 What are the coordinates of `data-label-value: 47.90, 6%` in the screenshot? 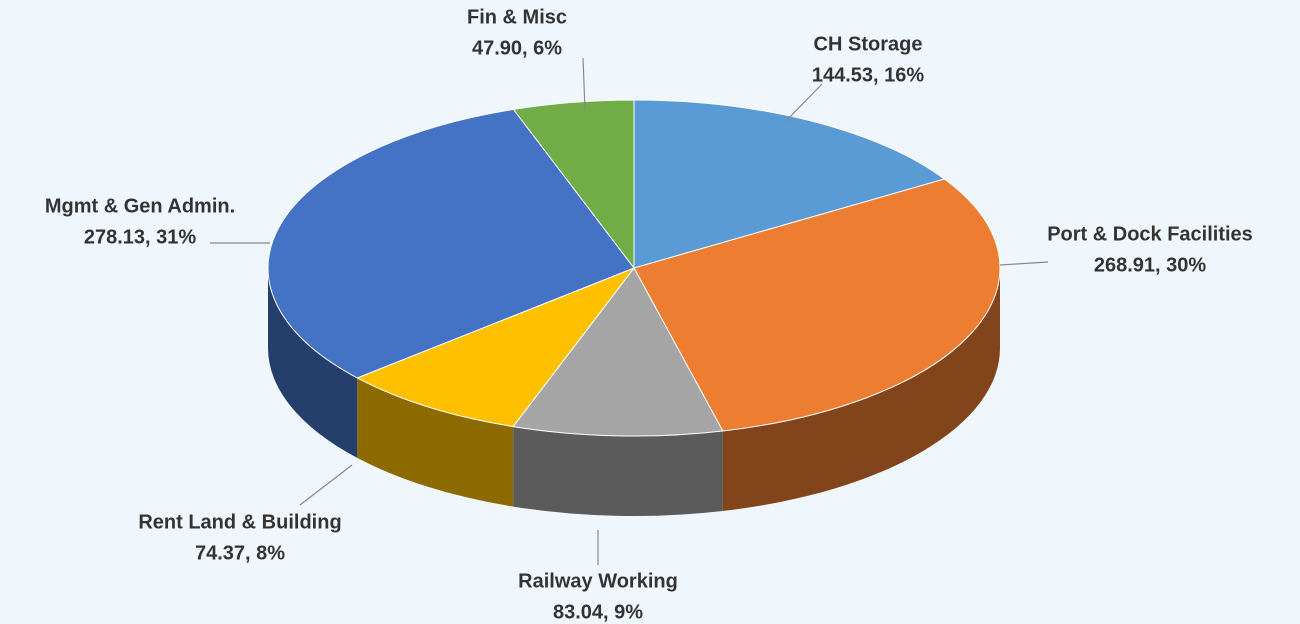 It's located at (517, 48).